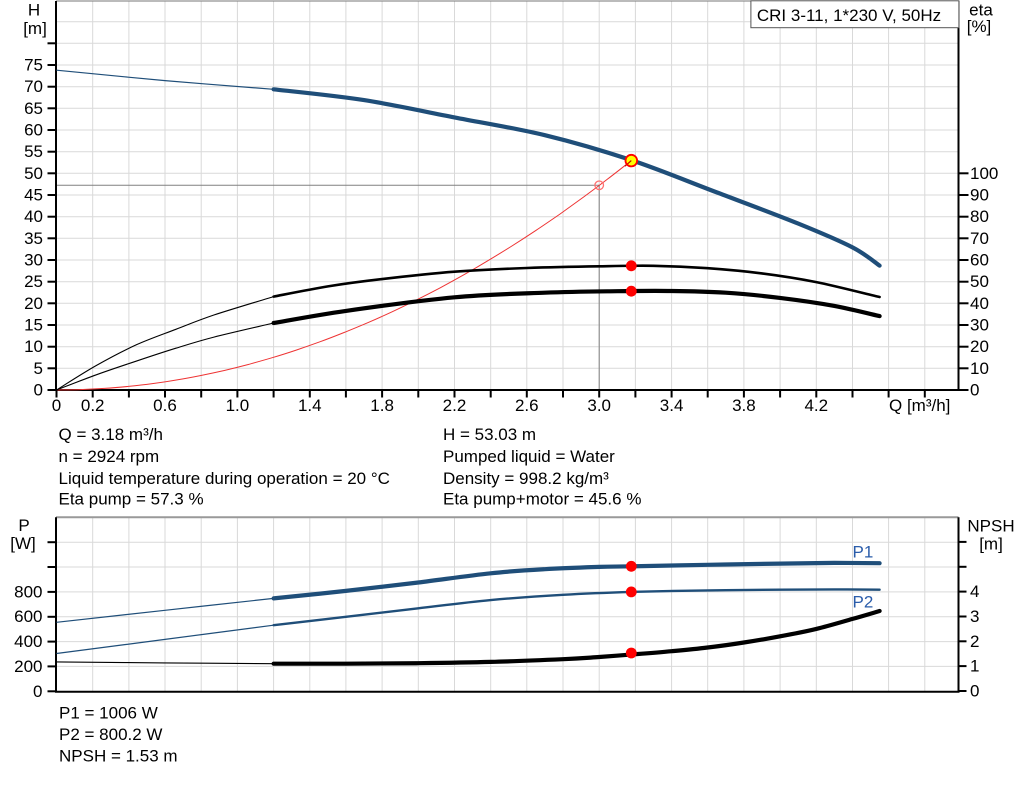 Image resolution: width=1024 pixels, height=786 pixels. Describe the element at coordinates (455, 405) in the screenshot. I see `svg-text: 2.2` at that location.